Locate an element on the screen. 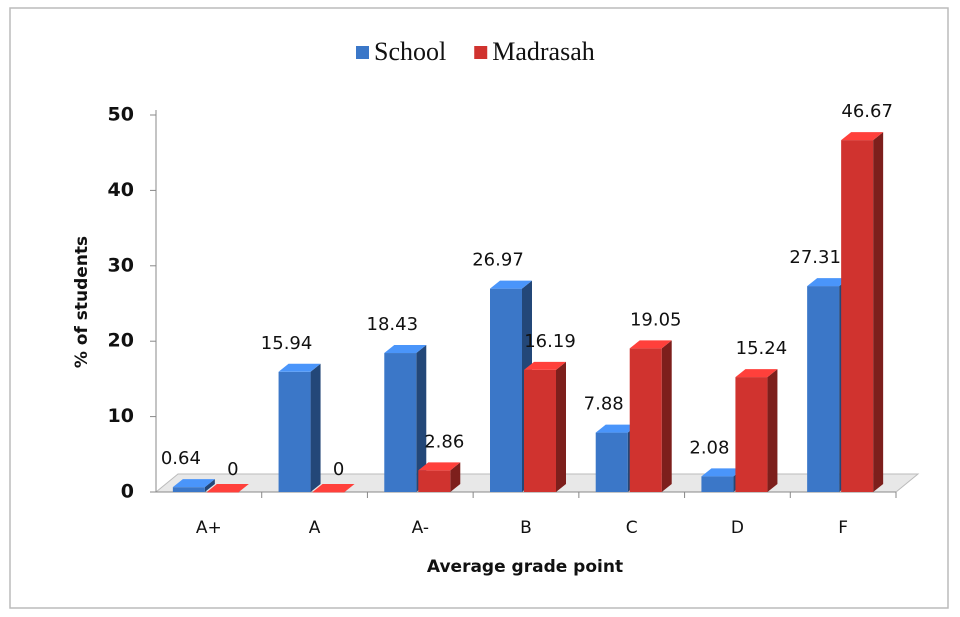 The height and width of the screenshot is (617, 960). value-label: 19.05 is located at coordinates (656, 319).